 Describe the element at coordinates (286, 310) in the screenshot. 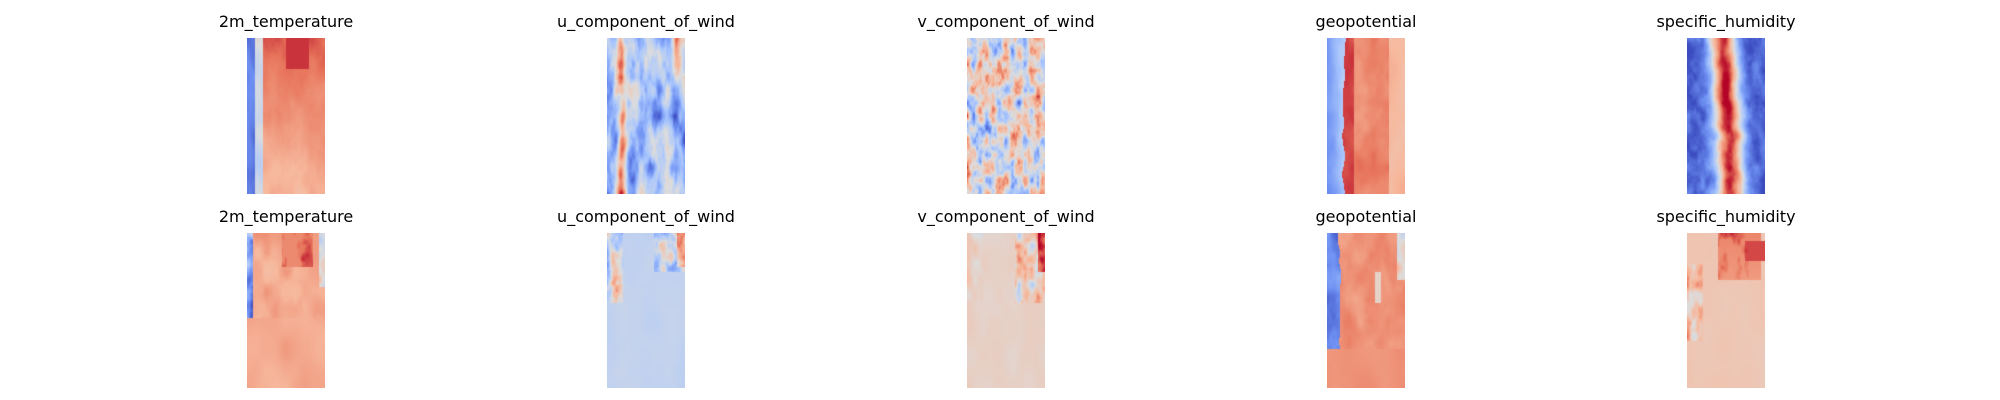

I see `heatmap-r2-c1` at that location.